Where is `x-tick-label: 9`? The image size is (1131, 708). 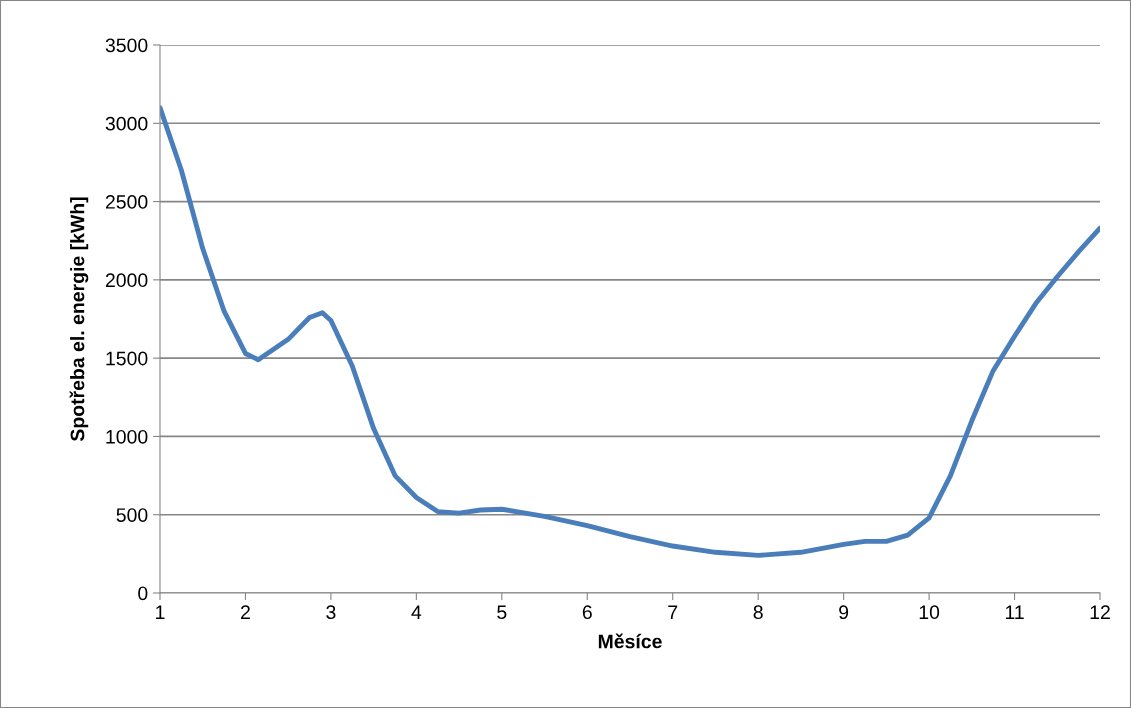 x-tick-label: 9 is located at coordinates (844, 612).